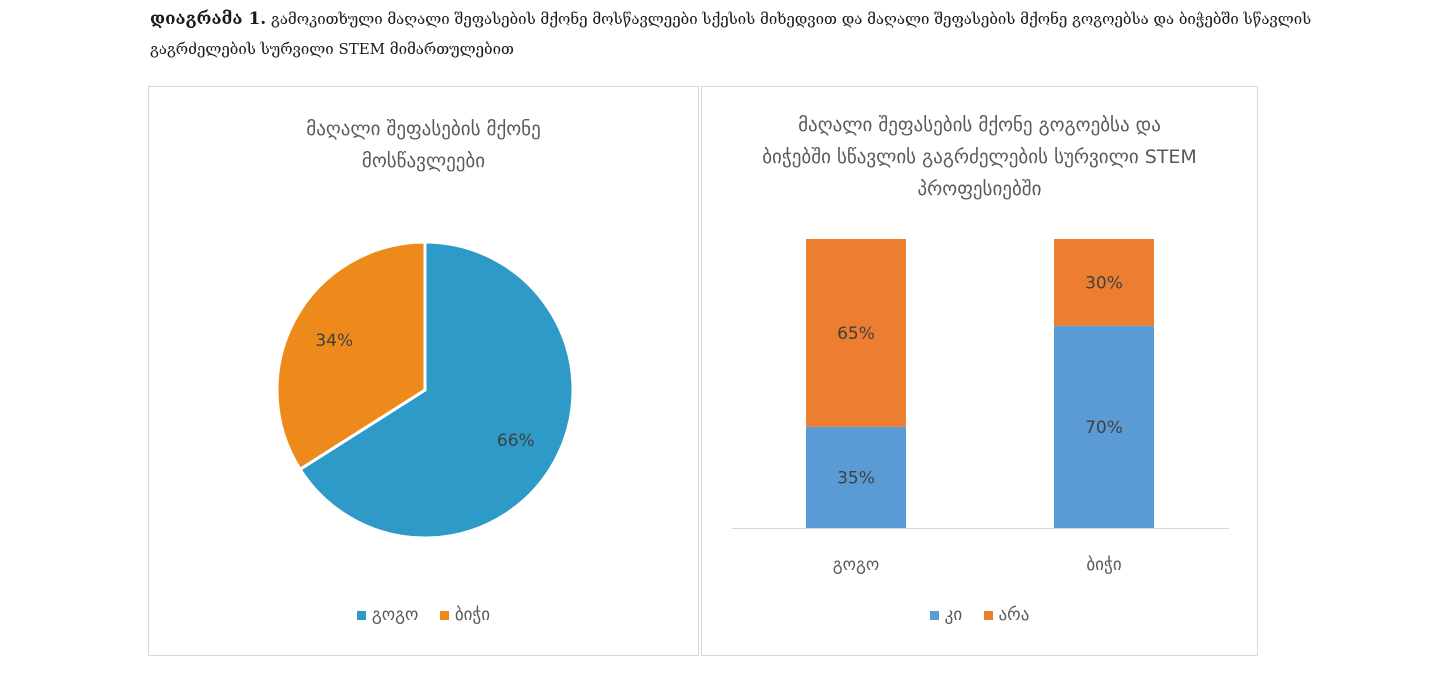 The image size is (1444, 676). I want to click on bar-data-label: 70%, so click(1104, 428).